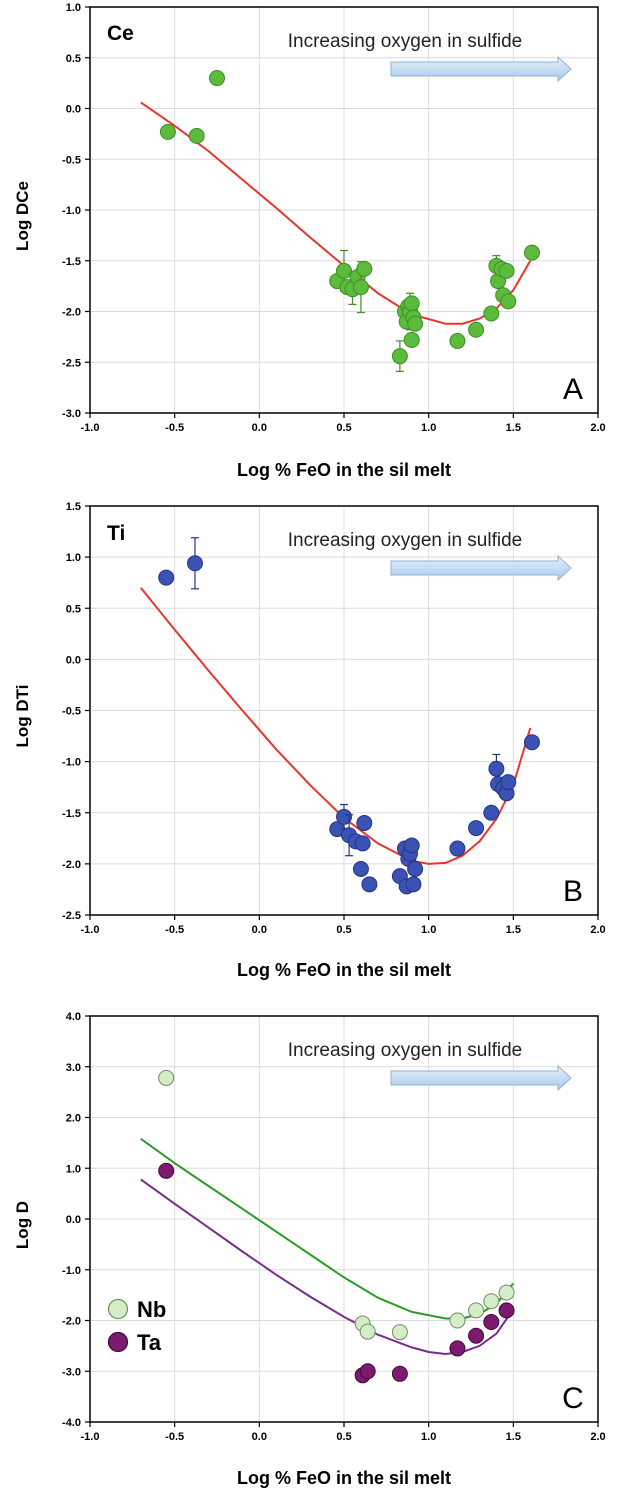 Image resolution: width=619 pixels, height=1494 pixels. What do you see at coordinates (71, 160) in the screenshot?
I see `y-tick-label: -0.5` at bounding box center [71, 160].